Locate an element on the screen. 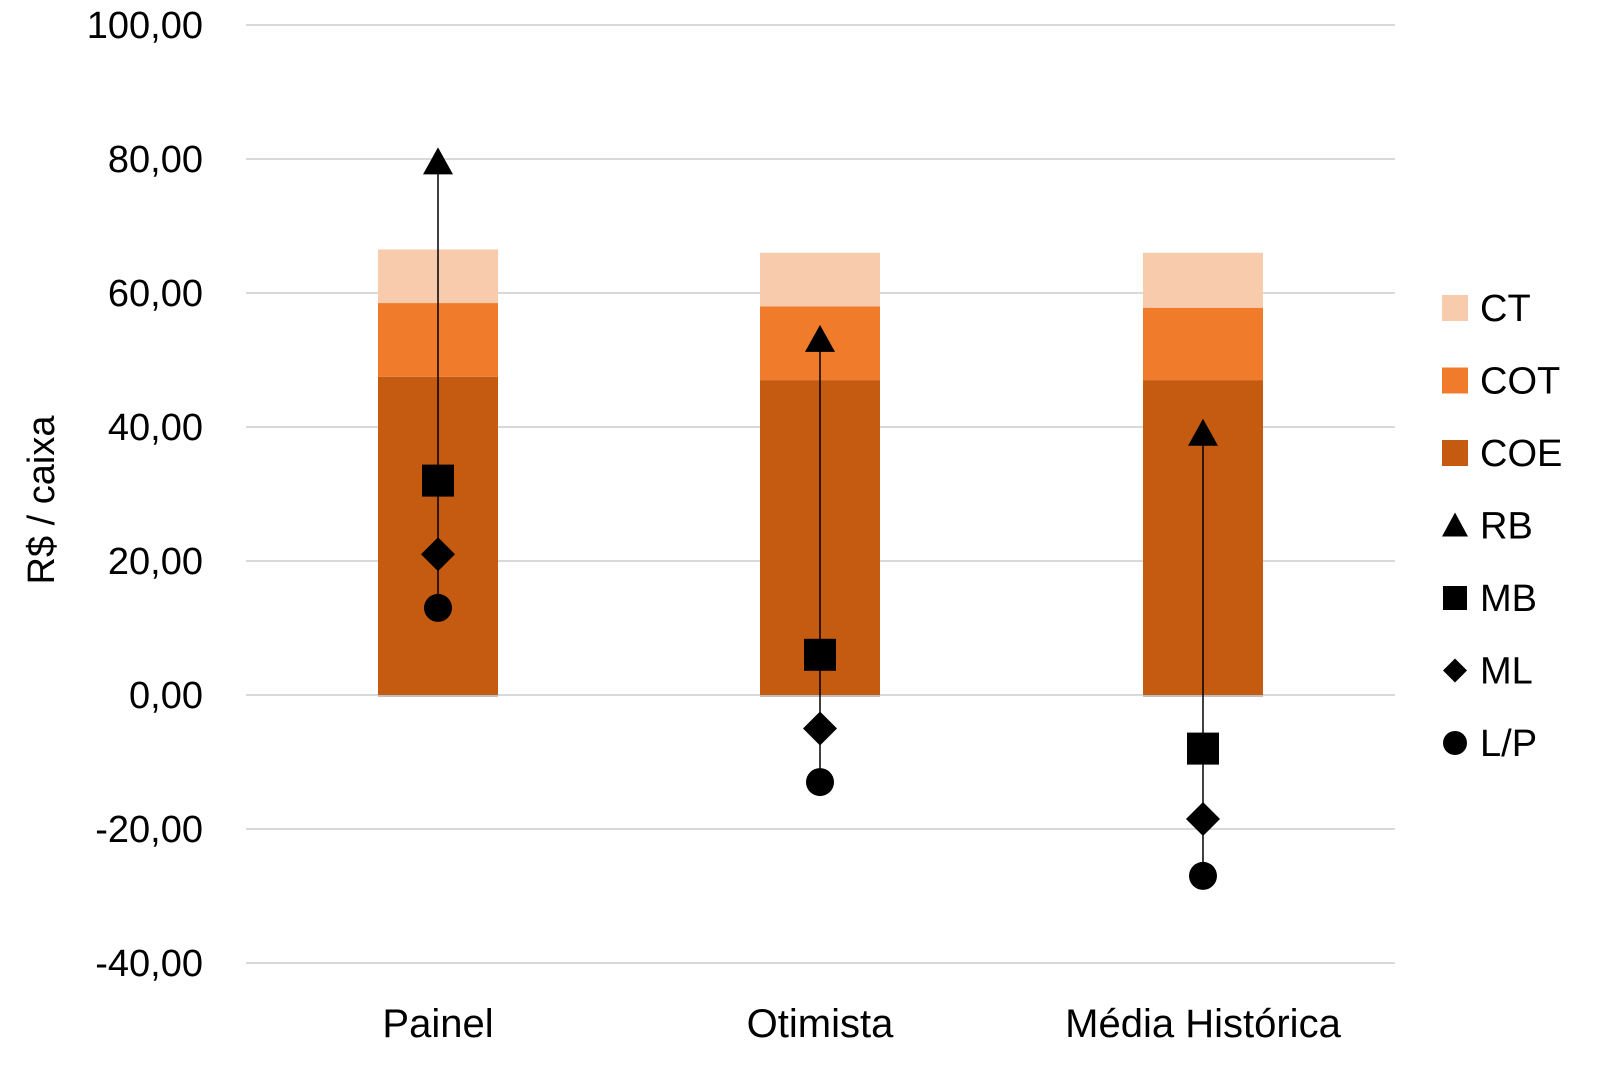 Image resolution: width=1608 pixels, height=1070 pixels. y-tick-label: 0,00 is located at coordinates (166, 696).